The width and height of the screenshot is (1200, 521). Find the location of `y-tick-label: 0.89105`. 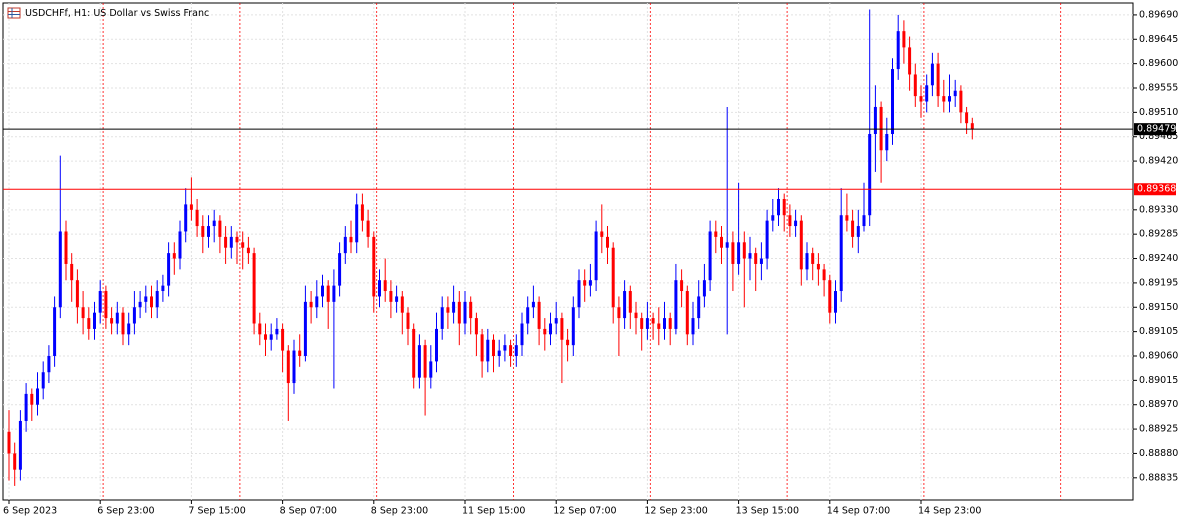

y-tick-label: 0.89105 is located at coordinates (1158, 331).